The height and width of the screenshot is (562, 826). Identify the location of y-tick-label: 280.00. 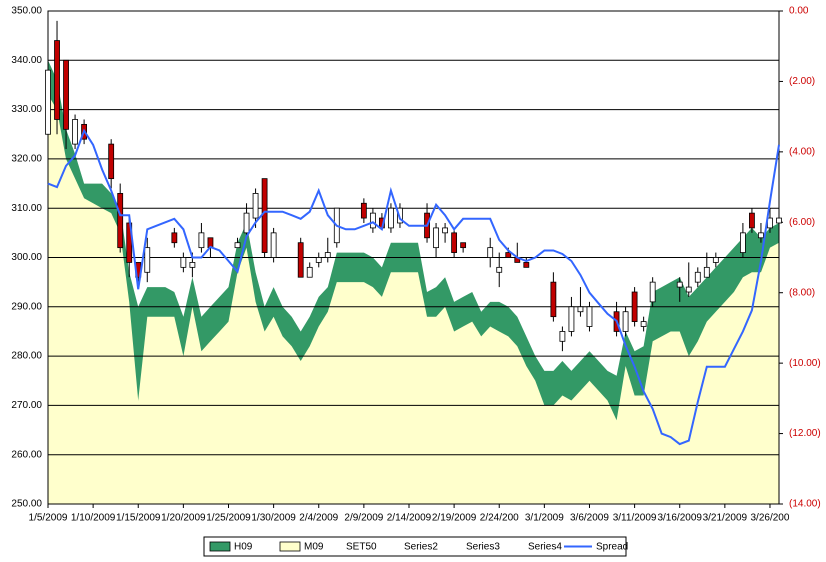
(26, 356).